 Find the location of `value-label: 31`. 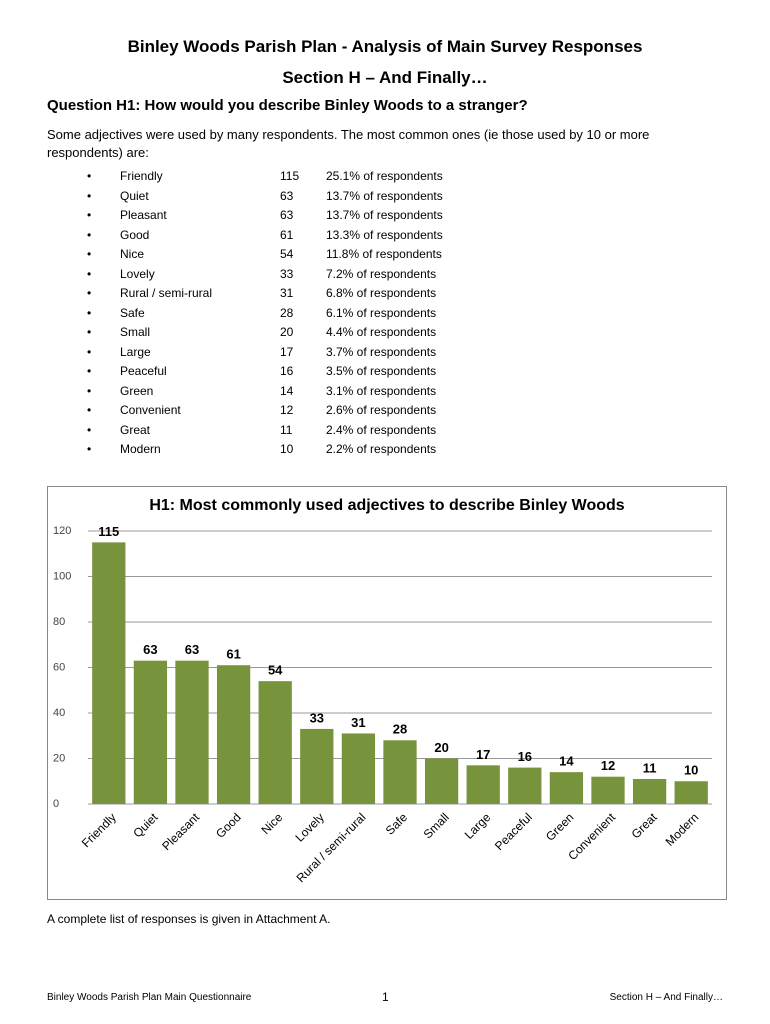

value-label: 31 is located at coordinates (358, 722).